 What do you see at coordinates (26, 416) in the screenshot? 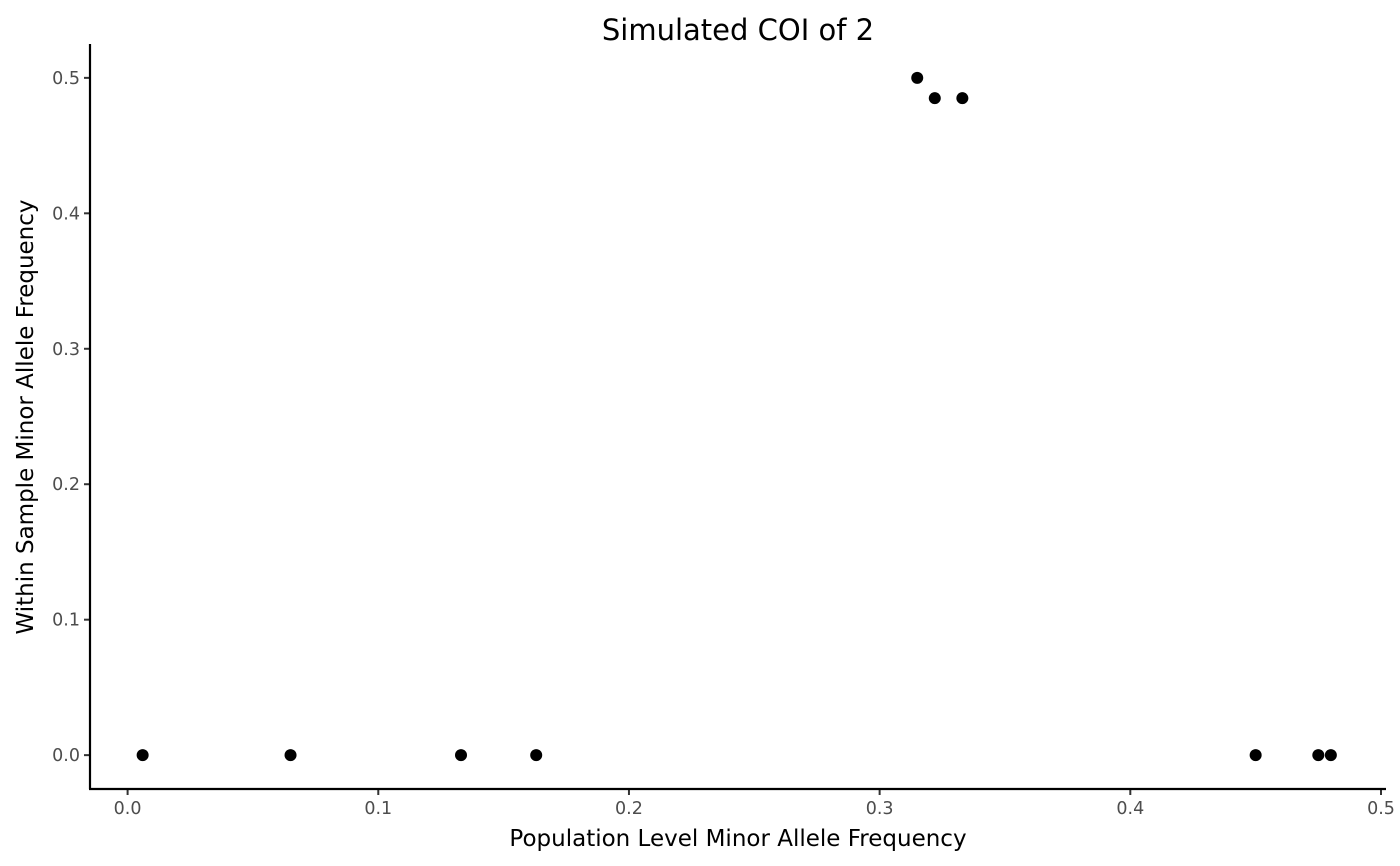
I see `y-axis-title: Within Sample Minor Allele Frequency` at bounding box center [26, 416].